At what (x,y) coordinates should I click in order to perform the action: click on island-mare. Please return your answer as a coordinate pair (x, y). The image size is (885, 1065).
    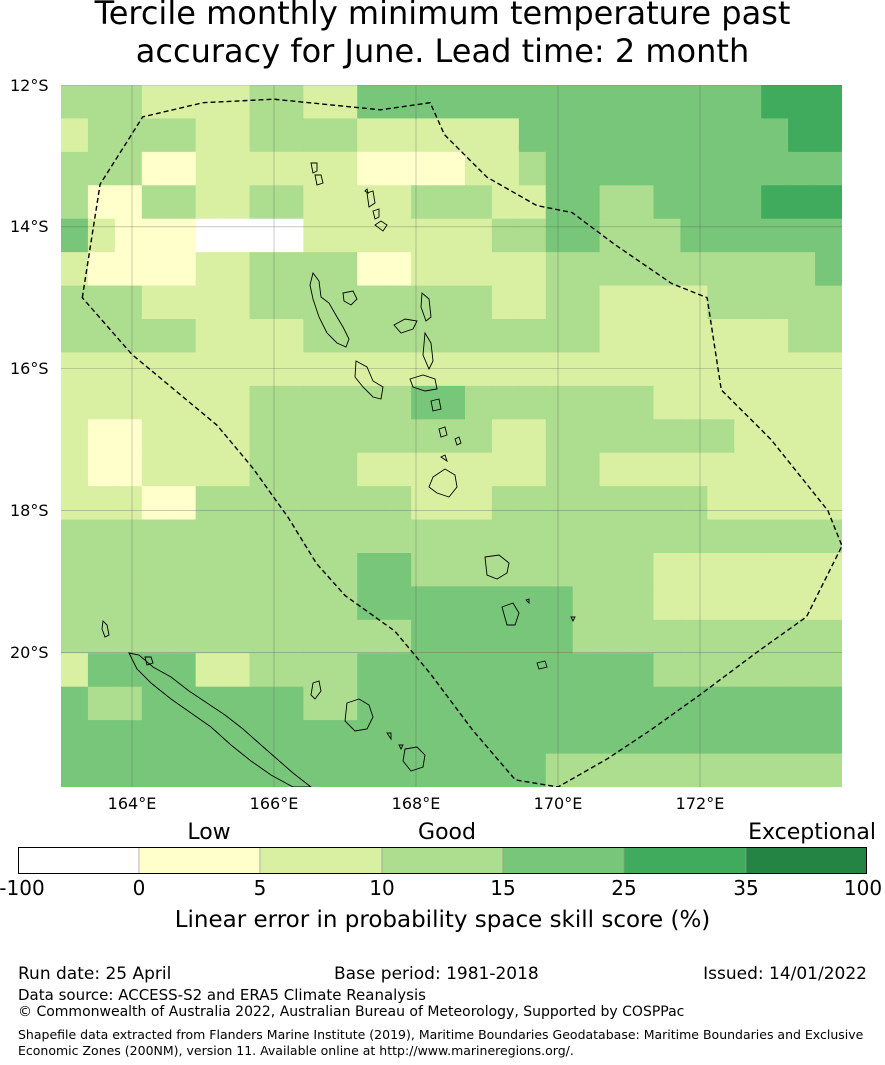
    Looking at the image, I should click on (414, 759).